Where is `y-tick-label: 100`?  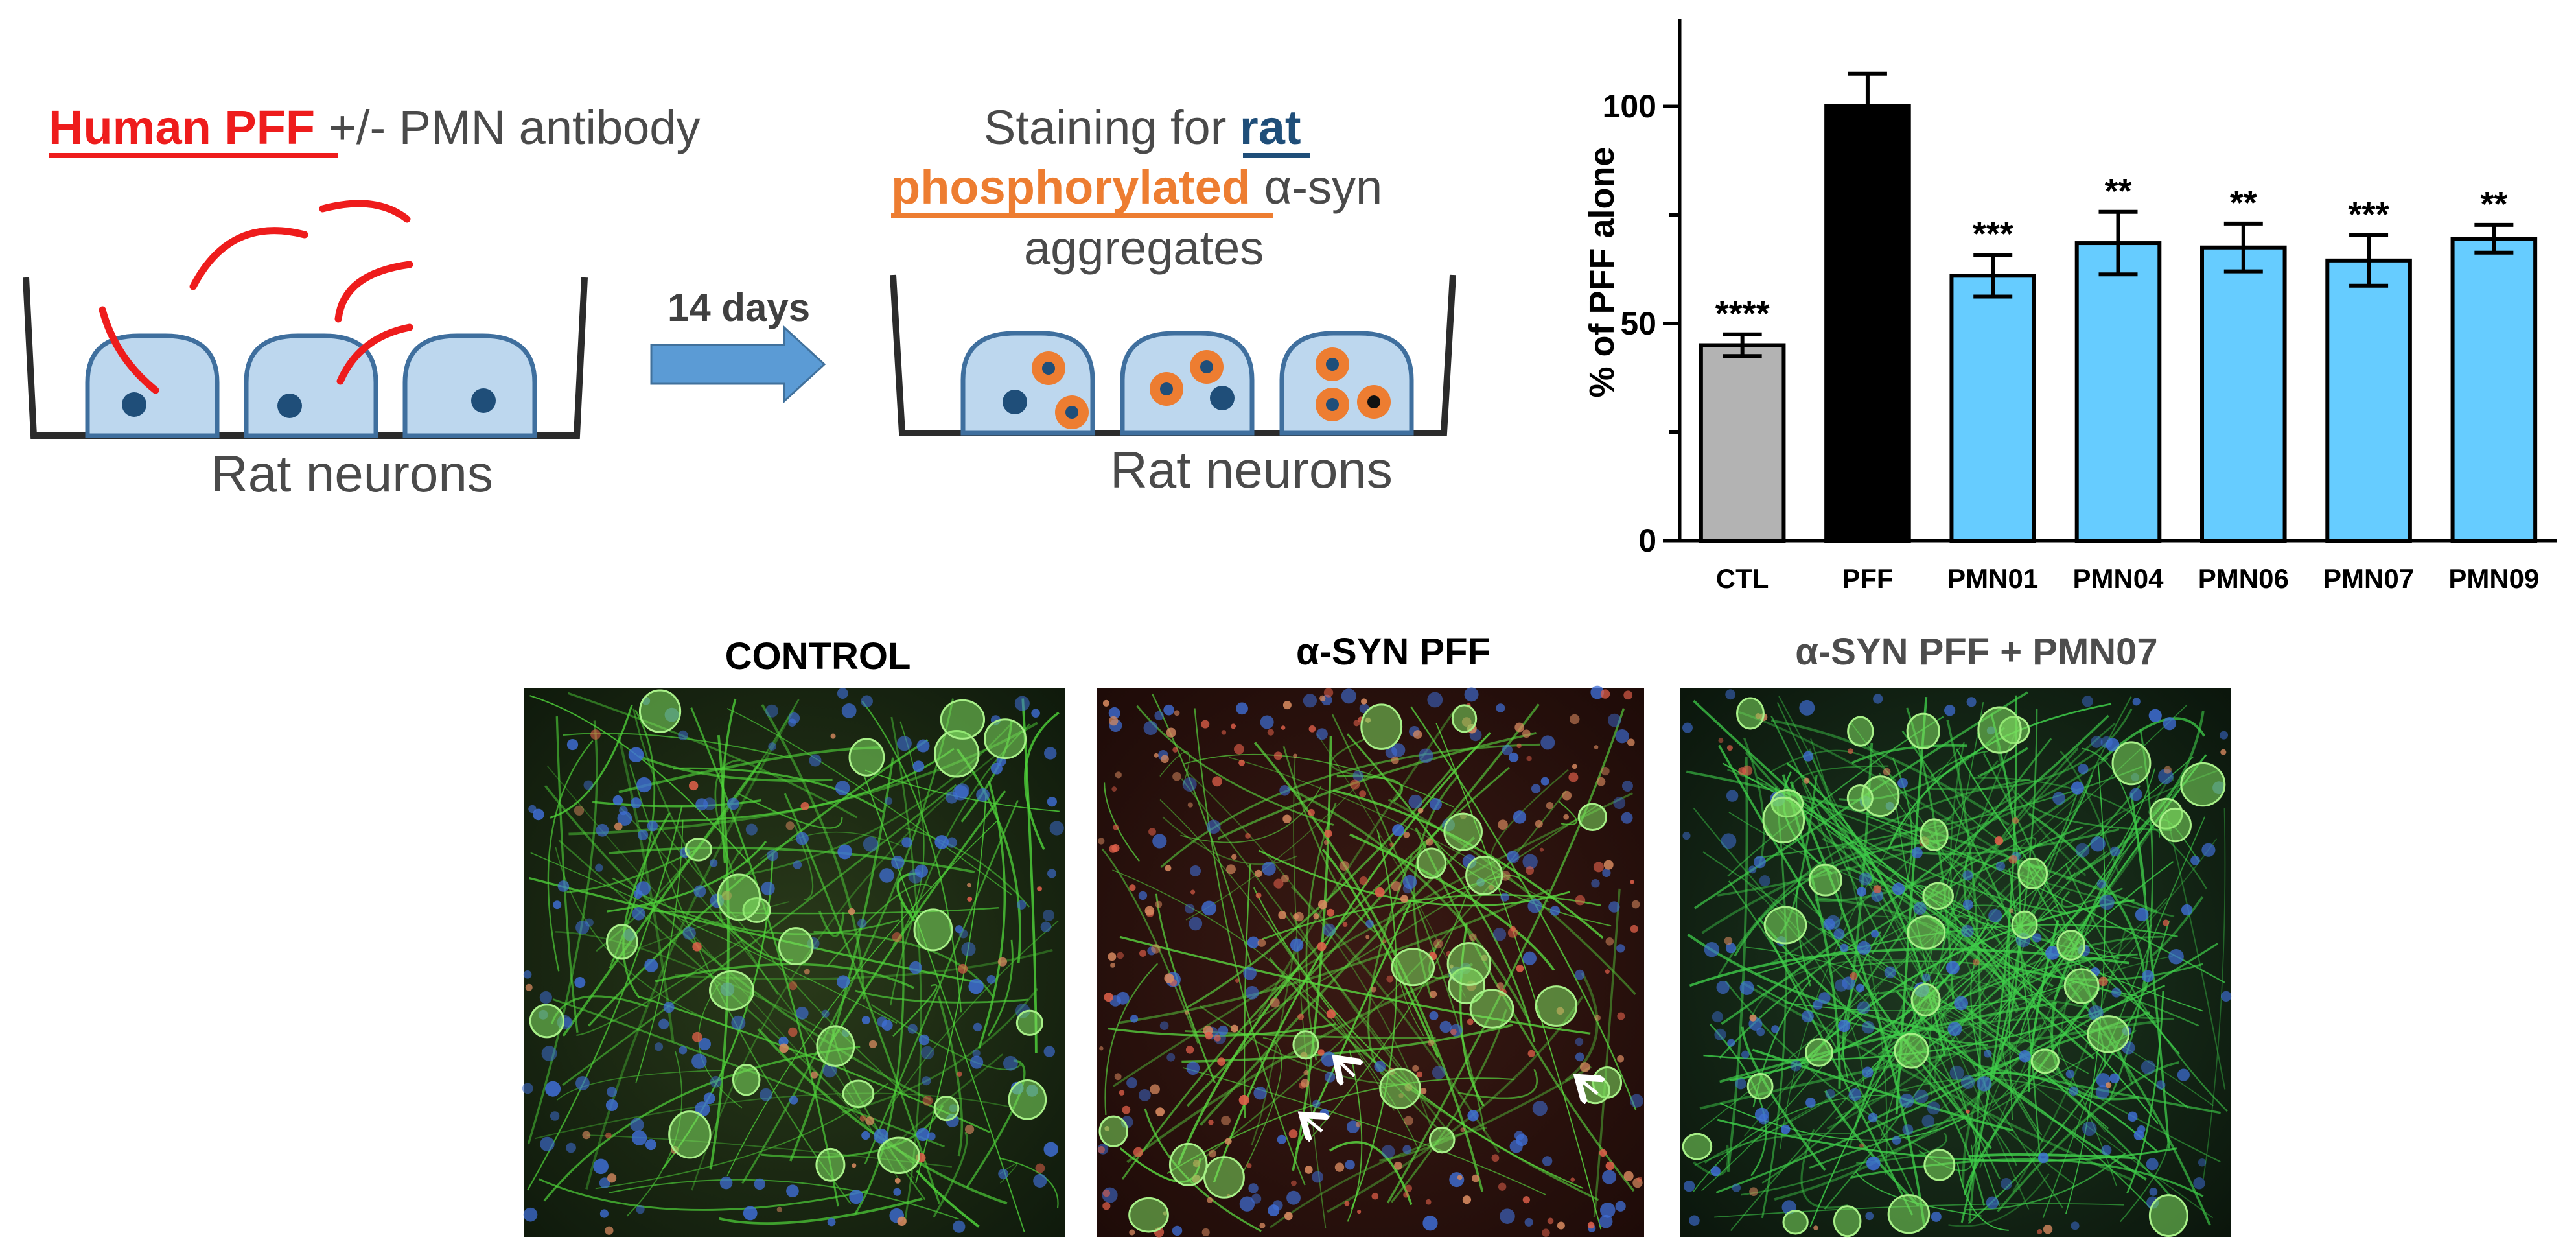
y-tick-label: 100 is located at coordinates (1629, 106).